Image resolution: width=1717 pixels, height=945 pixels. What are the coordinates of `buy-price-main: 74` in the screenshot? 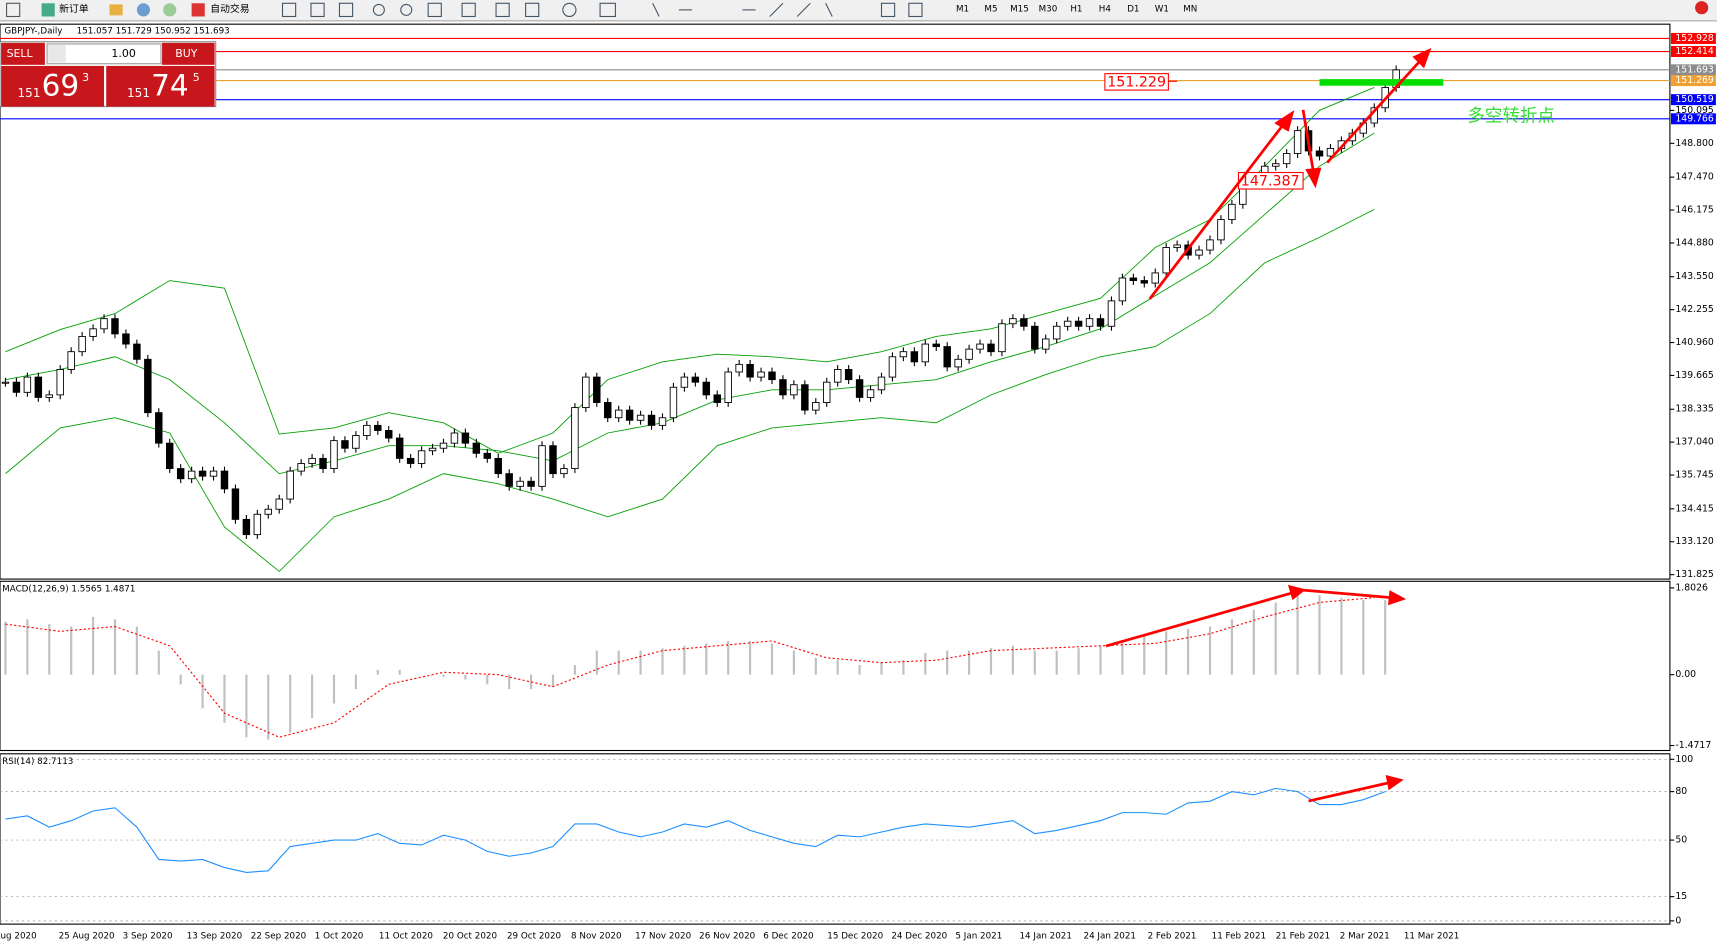 It's located at (170, 85).